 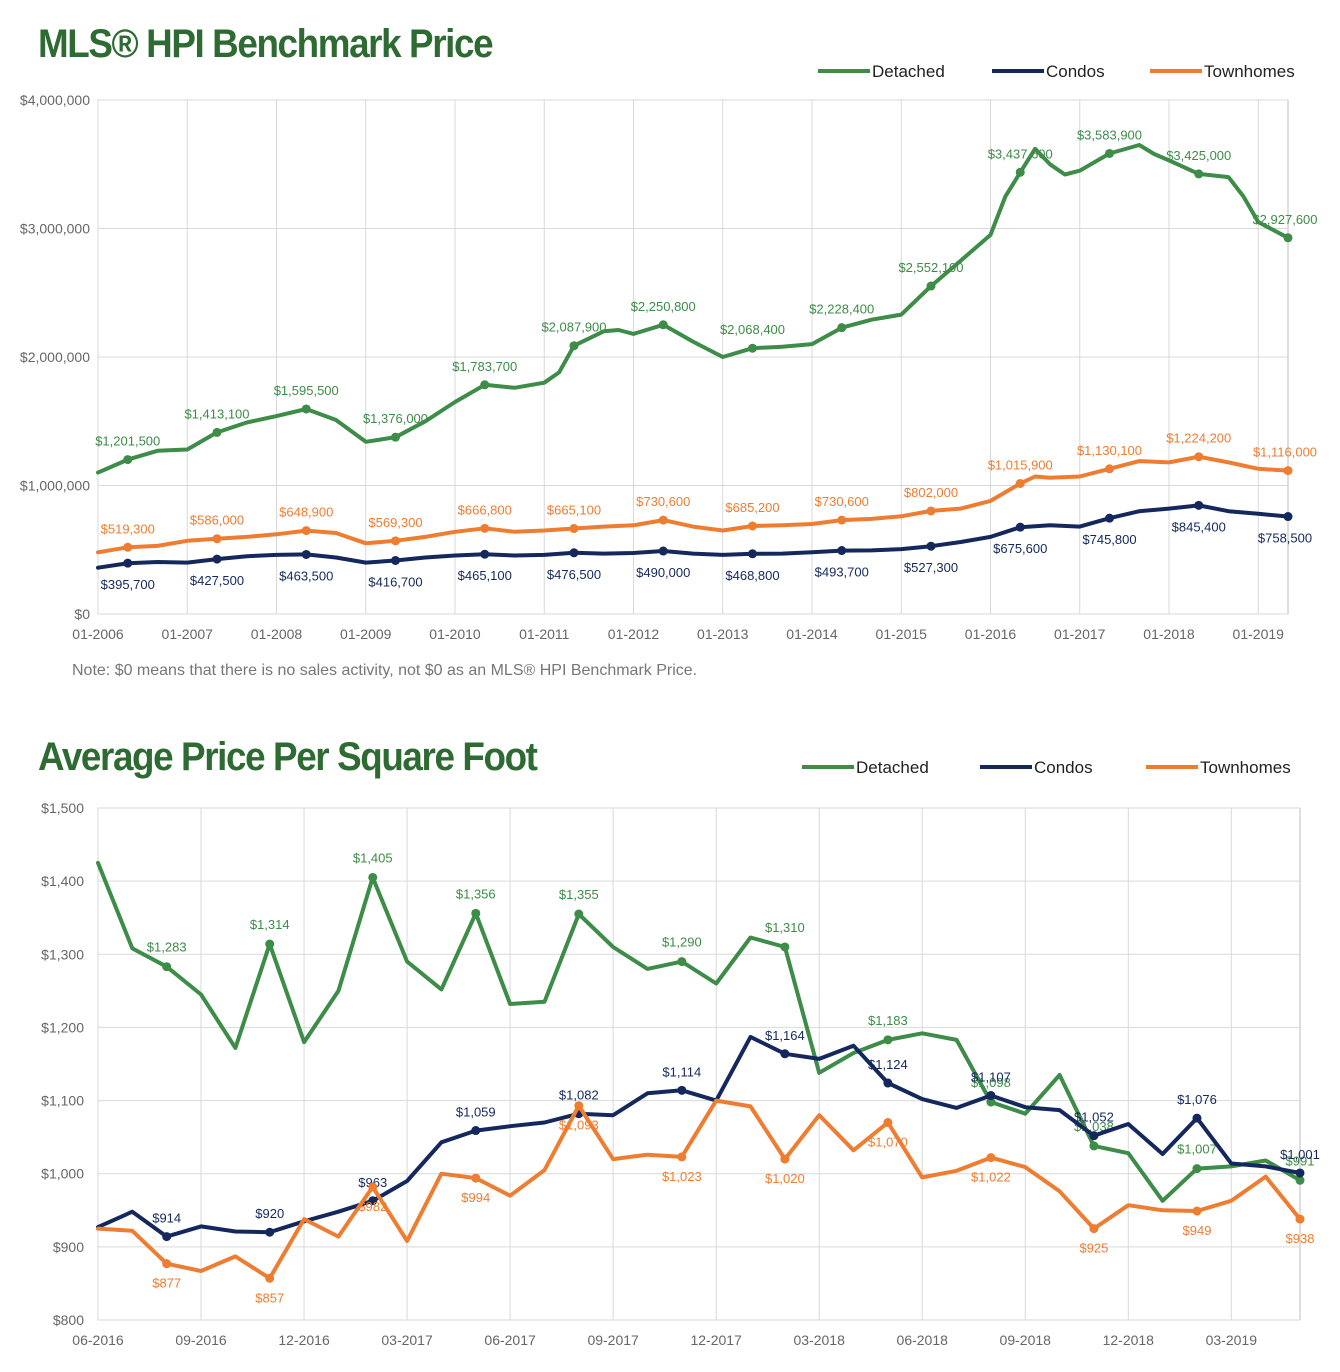 What do you see at coordinates (1026, 1340) in the screenshot?
I see `chart2-x-tick-label: 09-2018` at bounding box center [1026, 1340].